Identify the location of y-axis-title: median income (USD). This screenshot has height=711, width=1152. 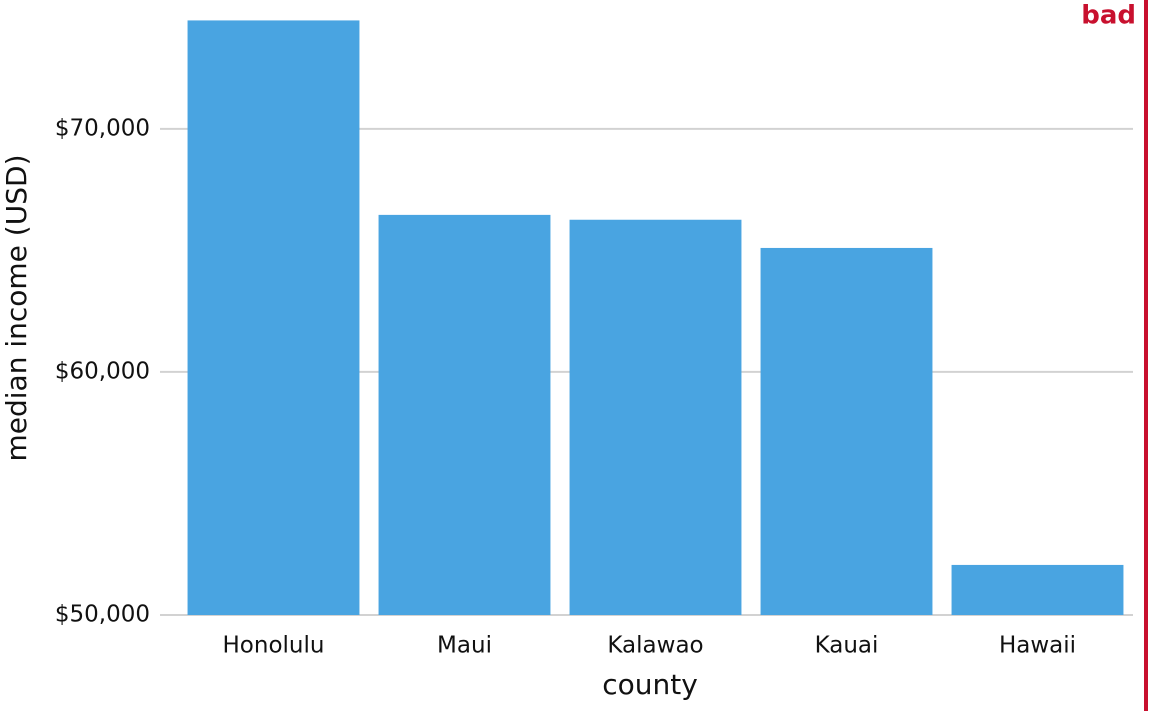
(16, 308).